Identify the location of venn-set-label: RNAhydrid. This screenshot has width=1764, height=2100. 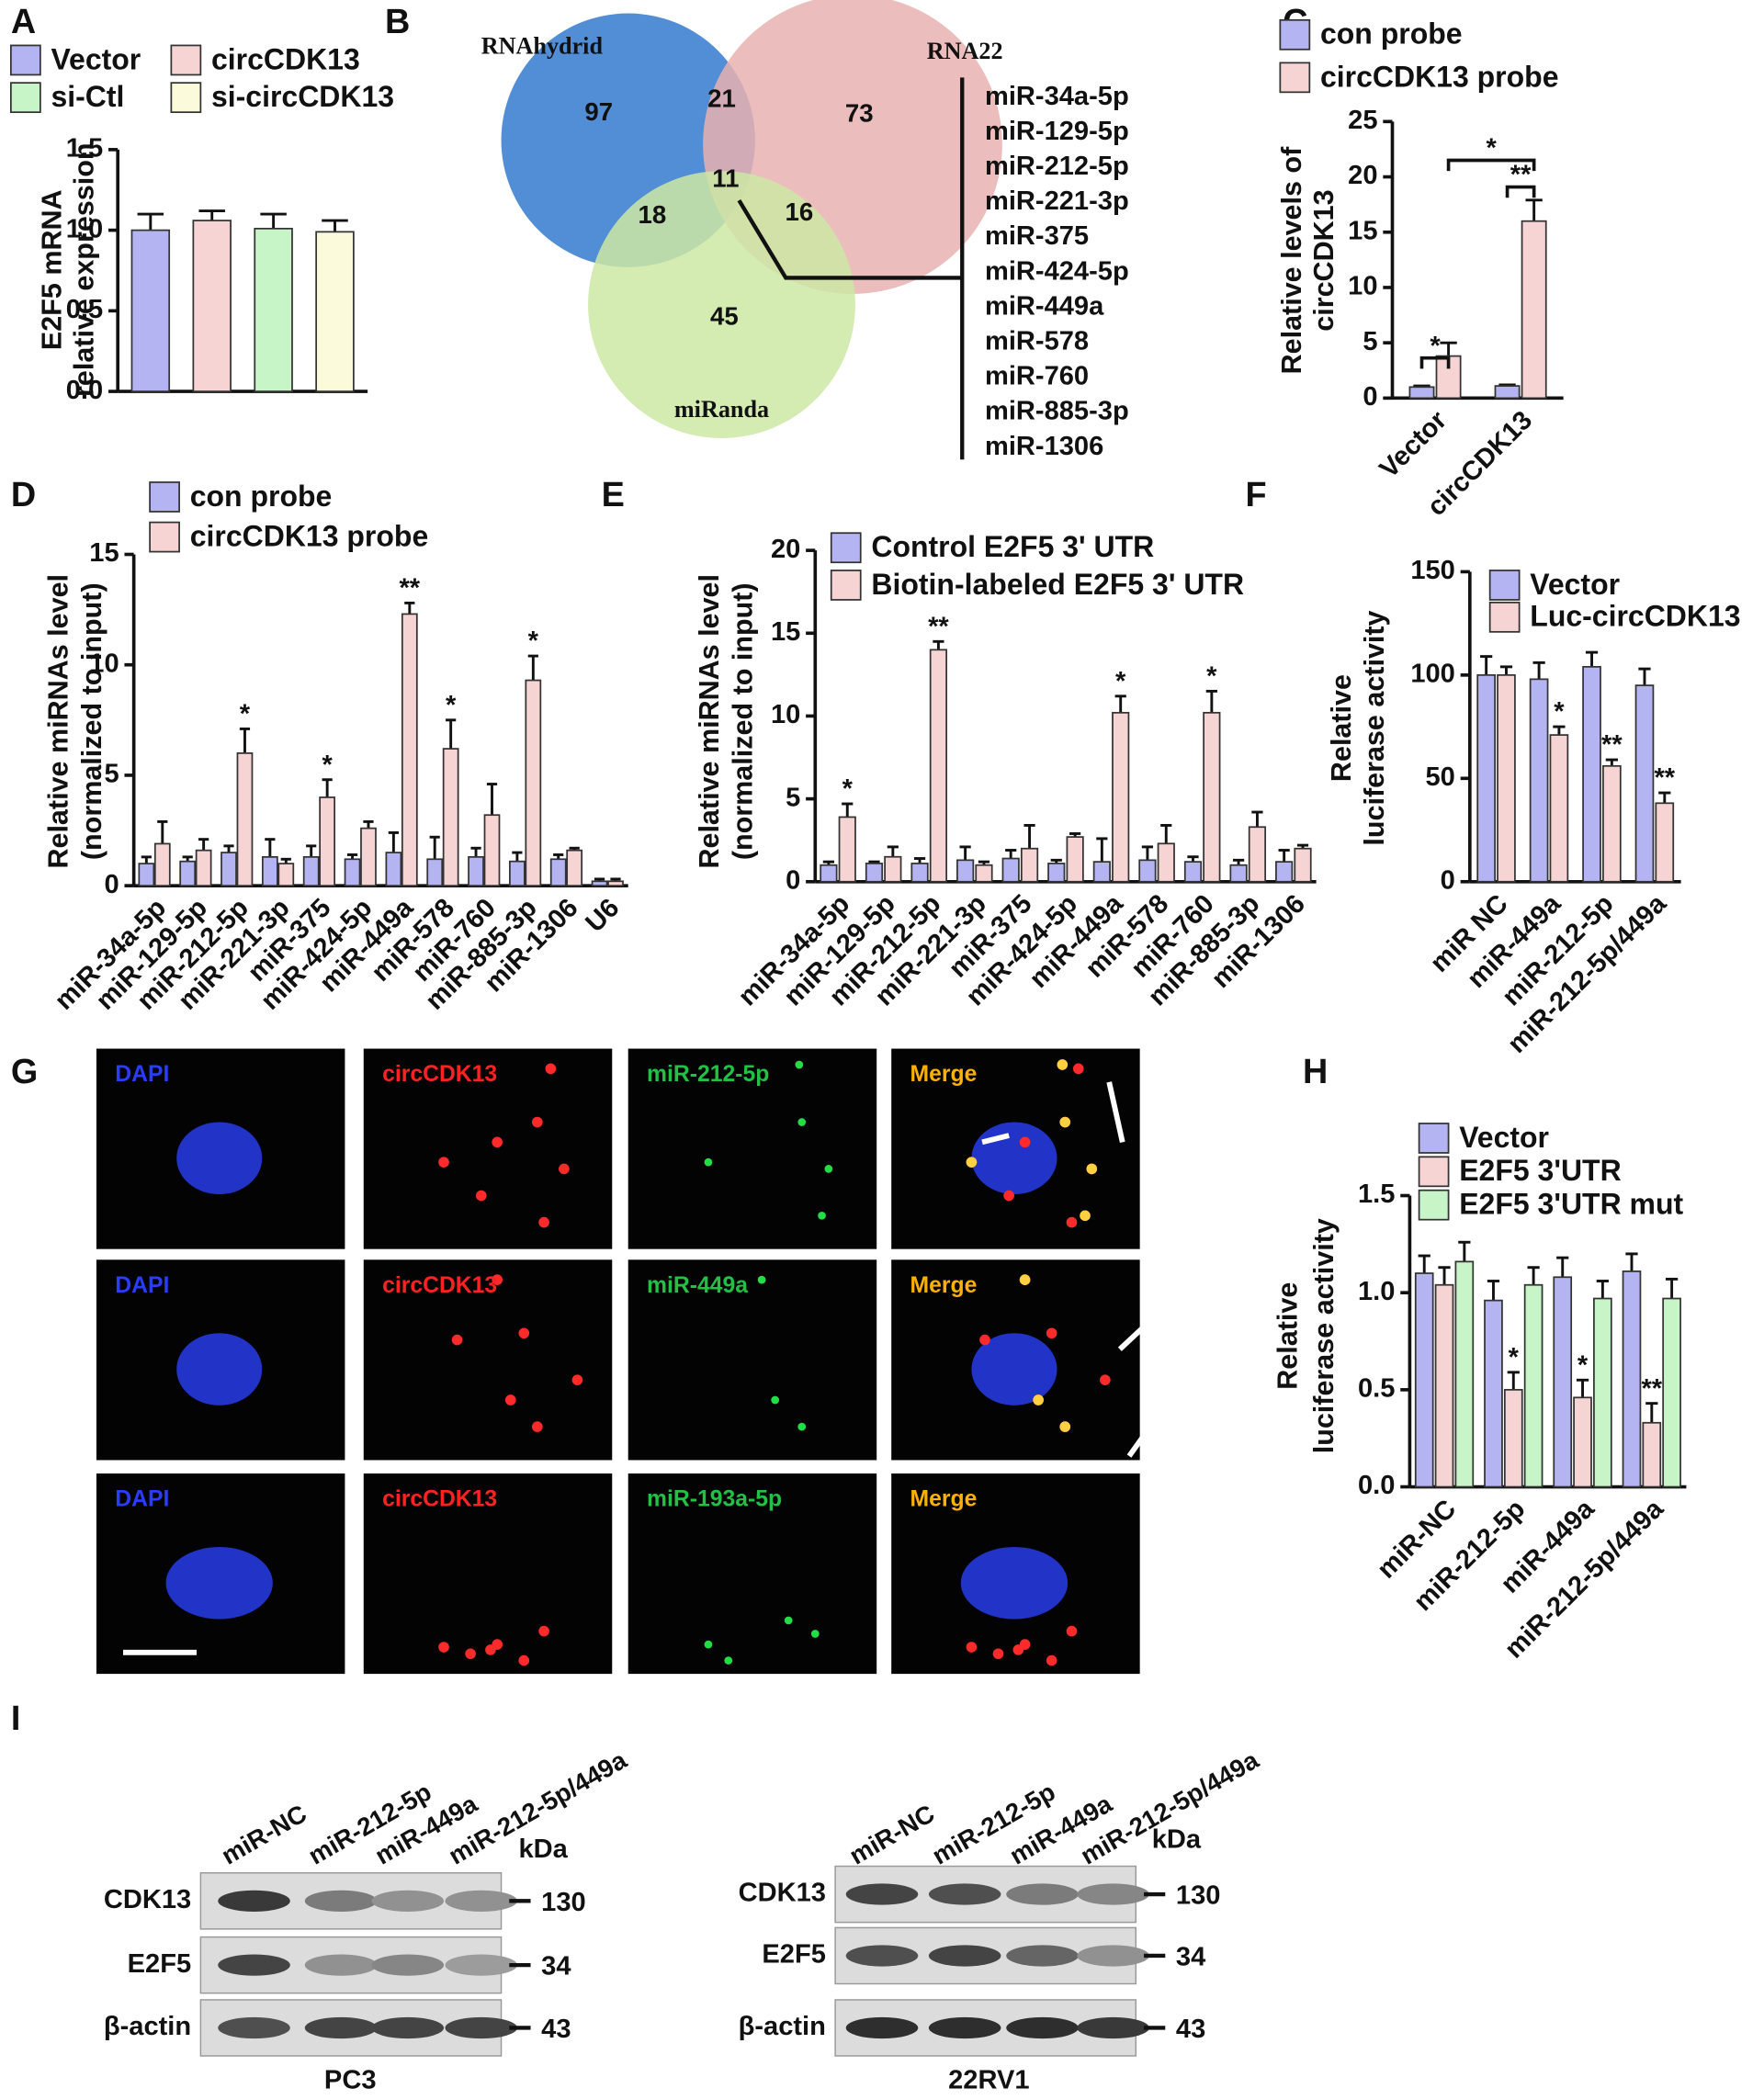
(542, 45).